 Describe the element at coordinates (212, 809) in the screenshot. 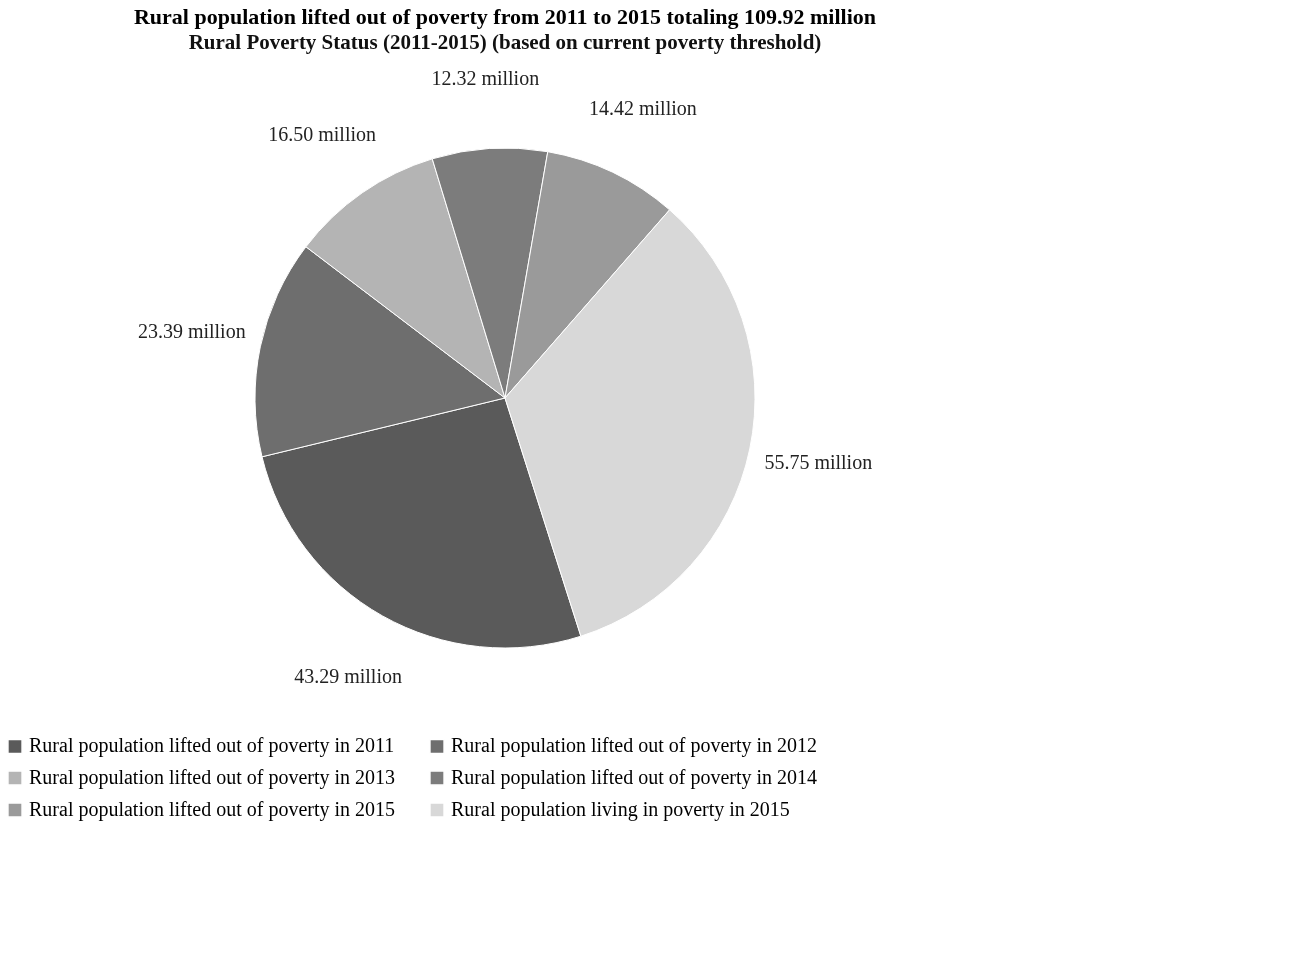

I see `legend-label: Rural population lifted out of poverty in 2015` at that location.